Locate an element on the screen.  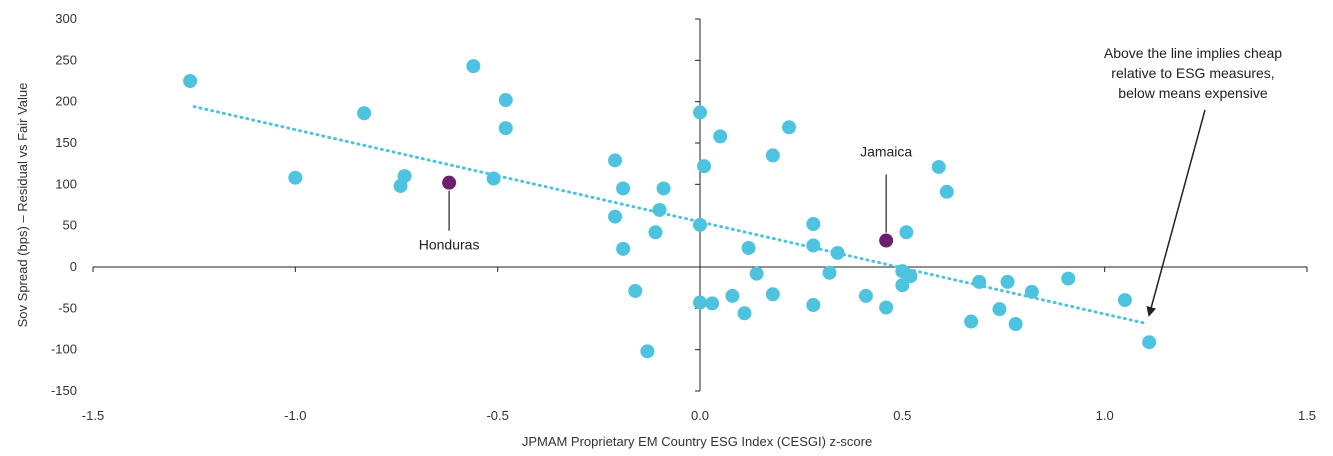
label-jamaica: Jamaica is located at coordinates (886, 152).